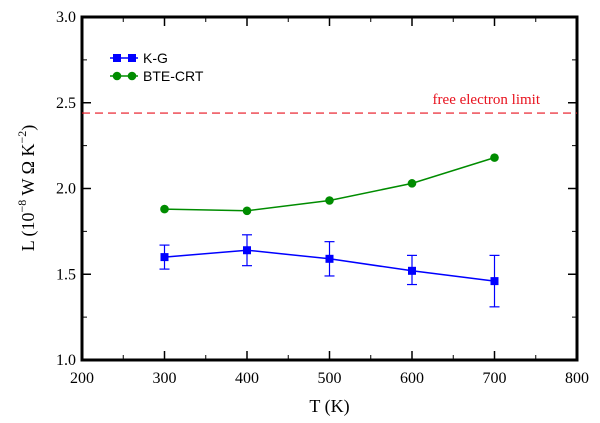  What do you see at coordinates (157, 67) in the screenshot?
I see `legend: K-G BTE-CRT` at bounding box center [157, 67].